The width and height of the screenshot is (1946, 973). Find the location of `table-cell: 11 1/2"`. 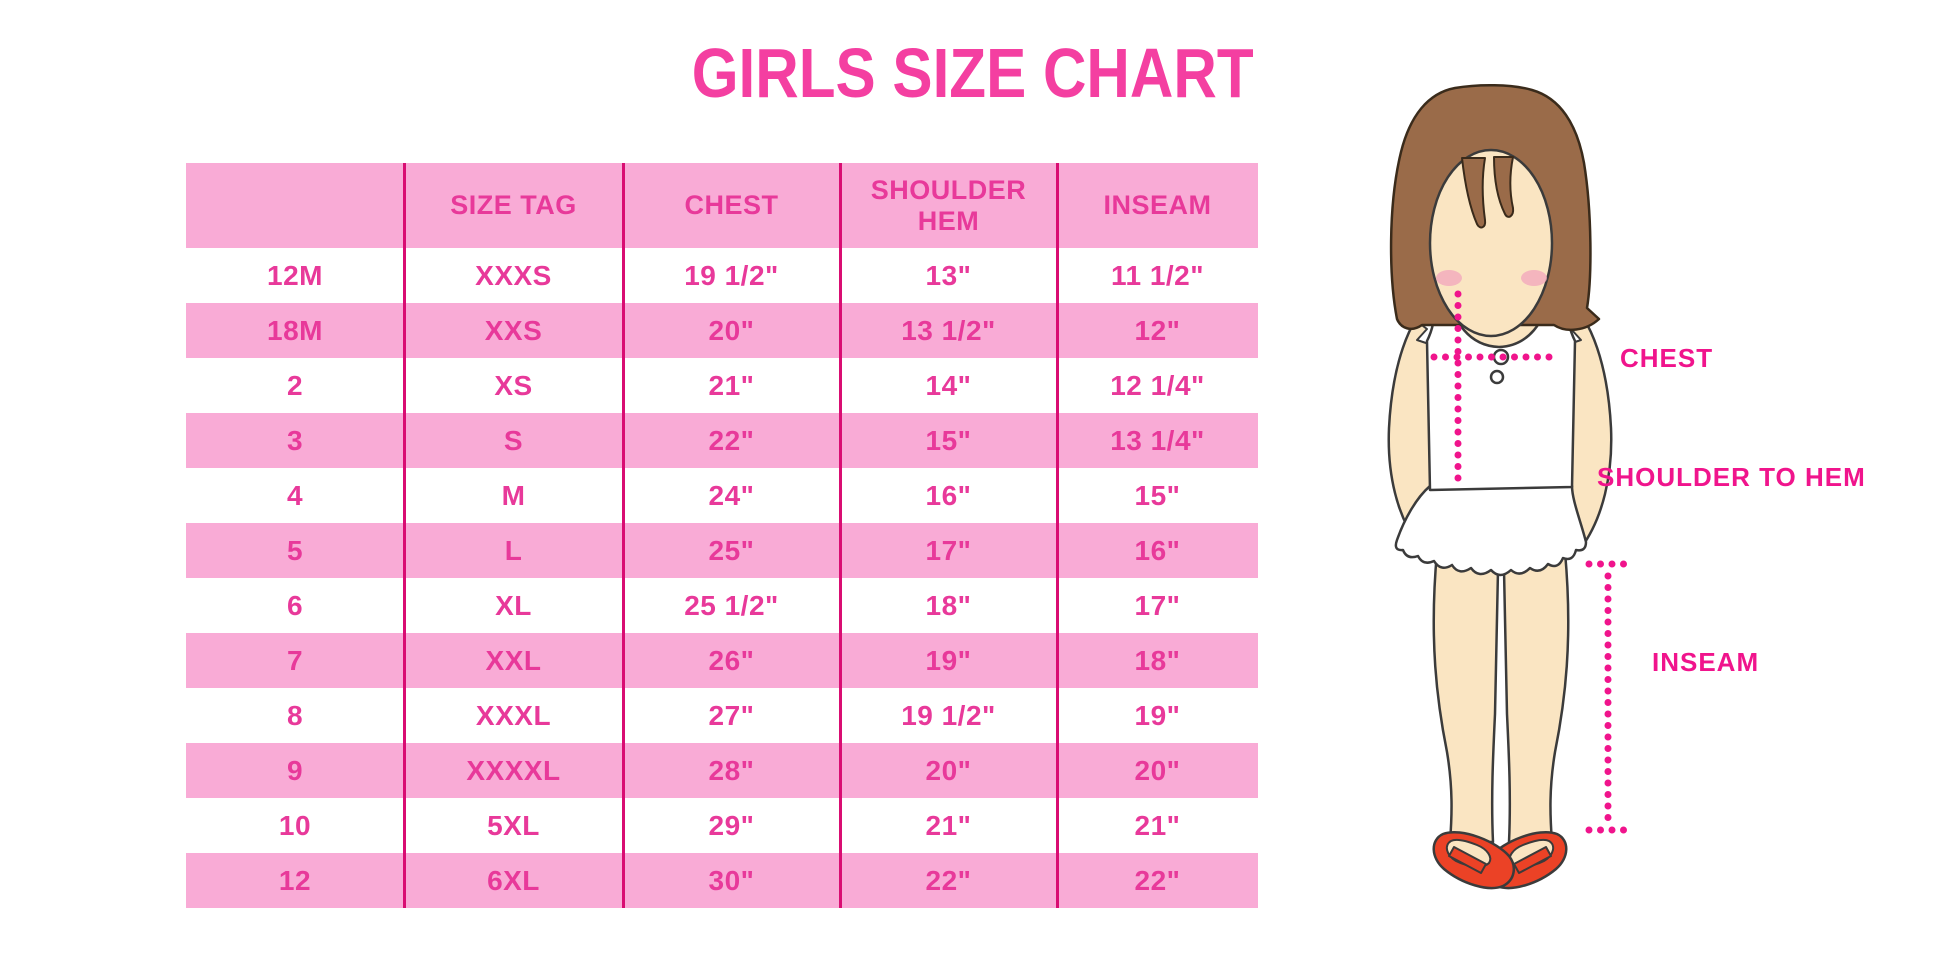

table-cell: 11 1/2" is located at coordinates (1157, 275).